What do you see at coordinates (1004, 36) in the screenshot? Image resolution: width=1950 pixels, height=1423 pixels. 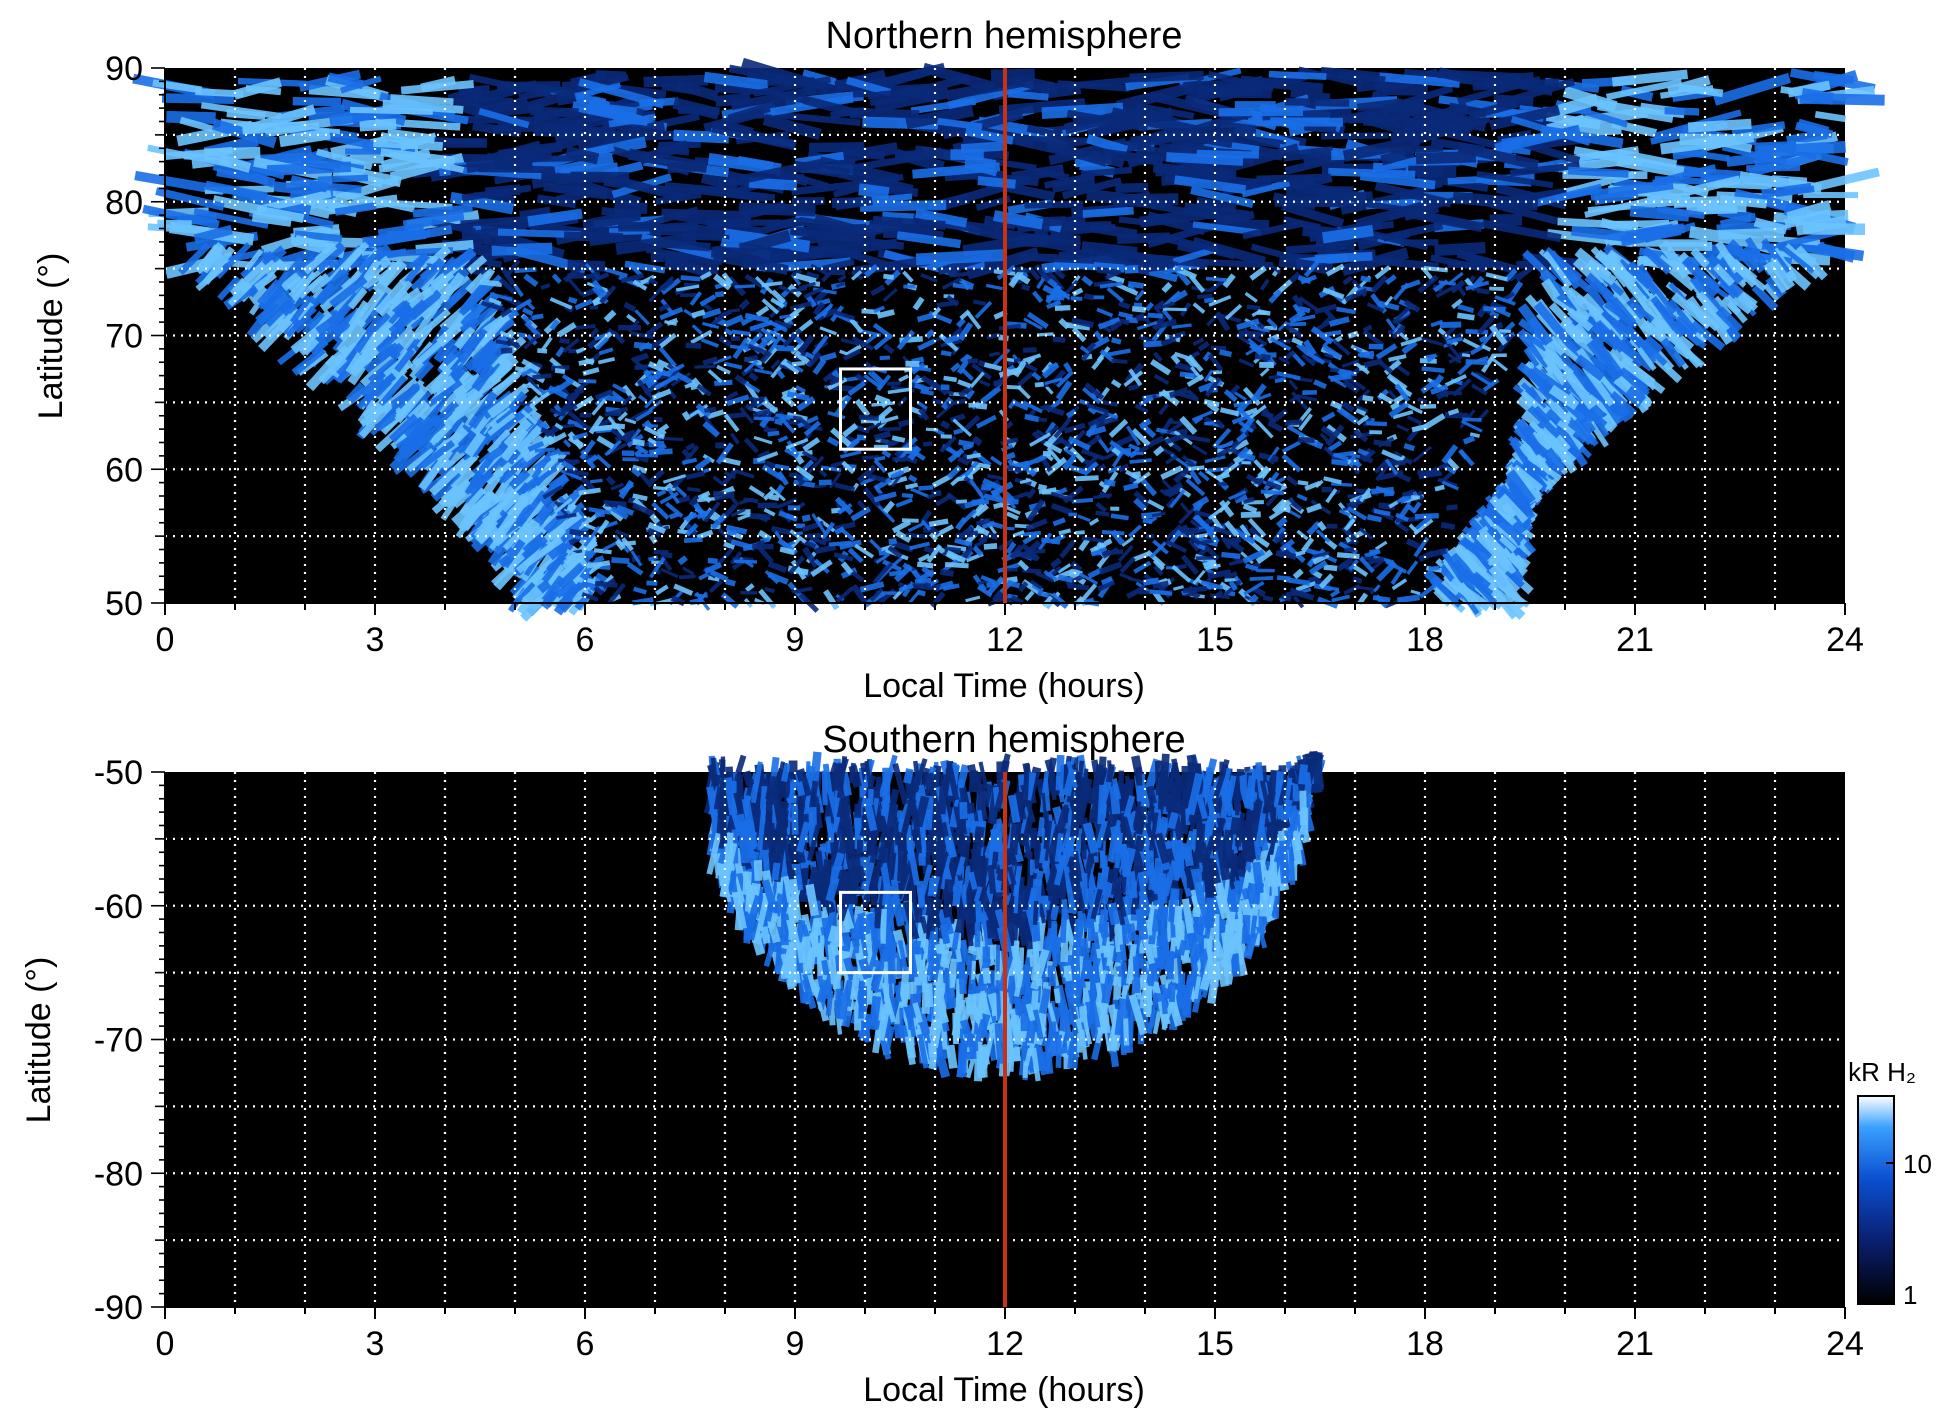 I see `north-title: Northern hemisphere` at bounding box center [1004, 36].